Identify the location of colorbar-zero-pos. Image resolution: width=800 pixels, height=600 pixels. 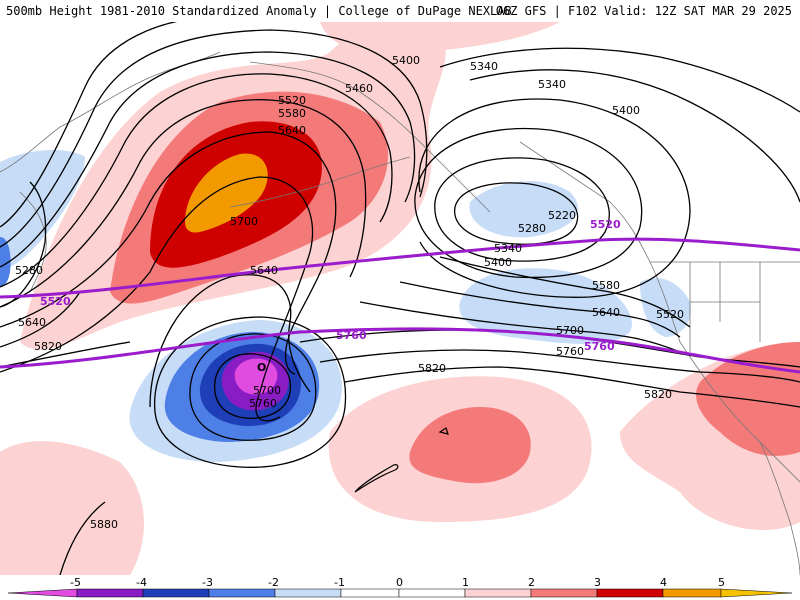
(432, 593).